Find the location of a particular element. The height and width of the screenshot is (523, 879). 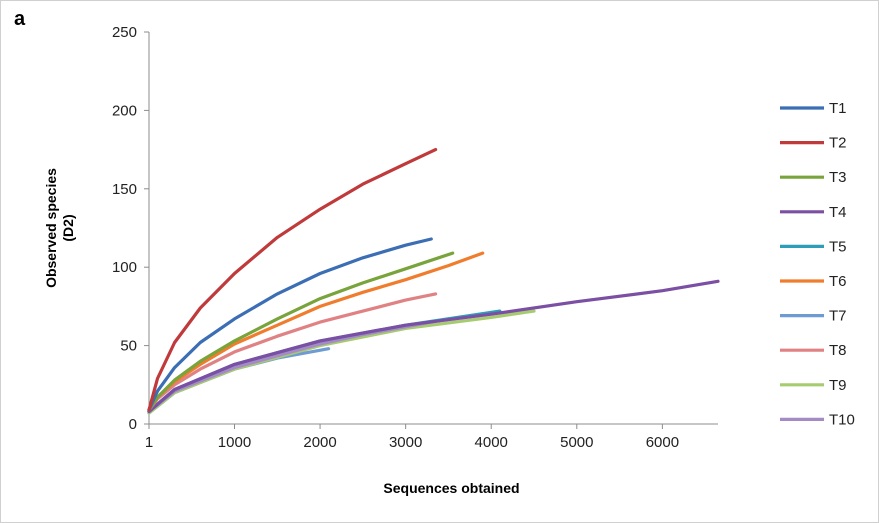

y-tick-label: 50 is located at coordinates (128, 346).